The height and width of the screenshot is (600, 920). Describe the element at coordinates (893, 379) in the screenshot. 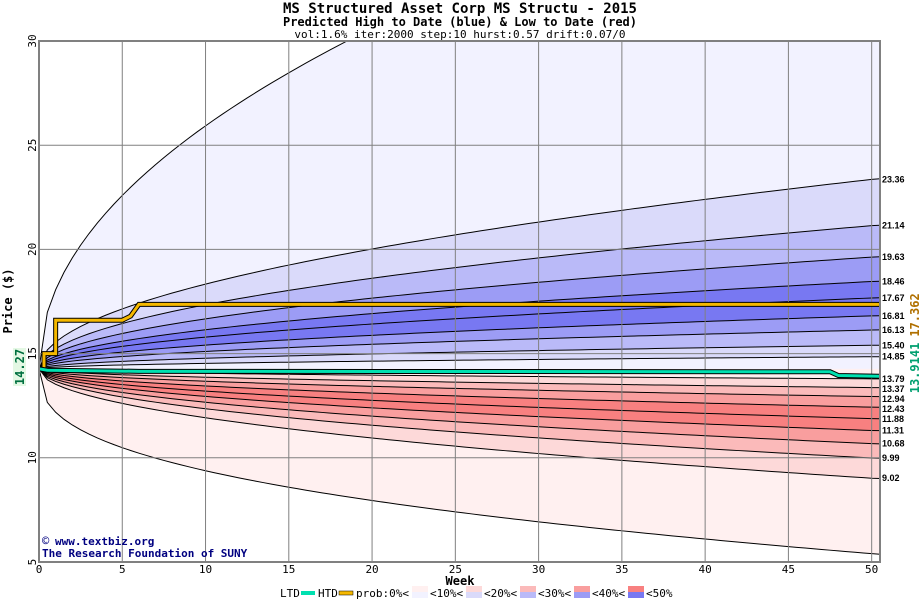

I see `percentile-end-label: 13.79` at that location.